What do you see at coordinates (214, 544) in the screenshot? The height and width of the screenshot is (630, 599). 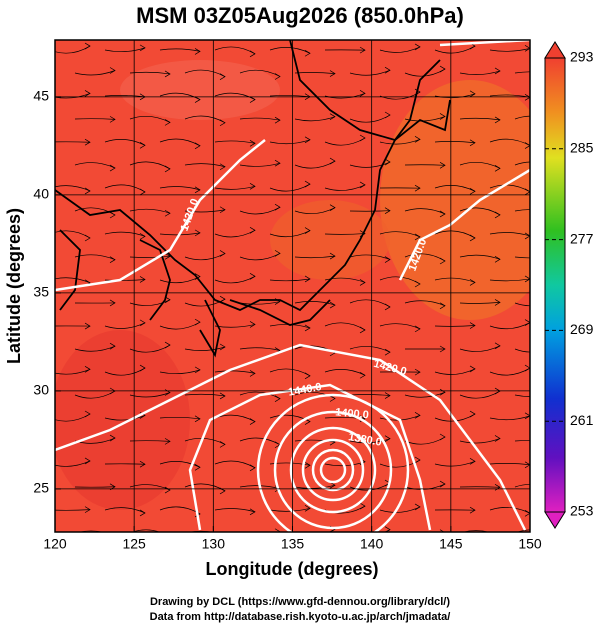 I see `x-tick-label: 130` at bounding box center [214, 544].